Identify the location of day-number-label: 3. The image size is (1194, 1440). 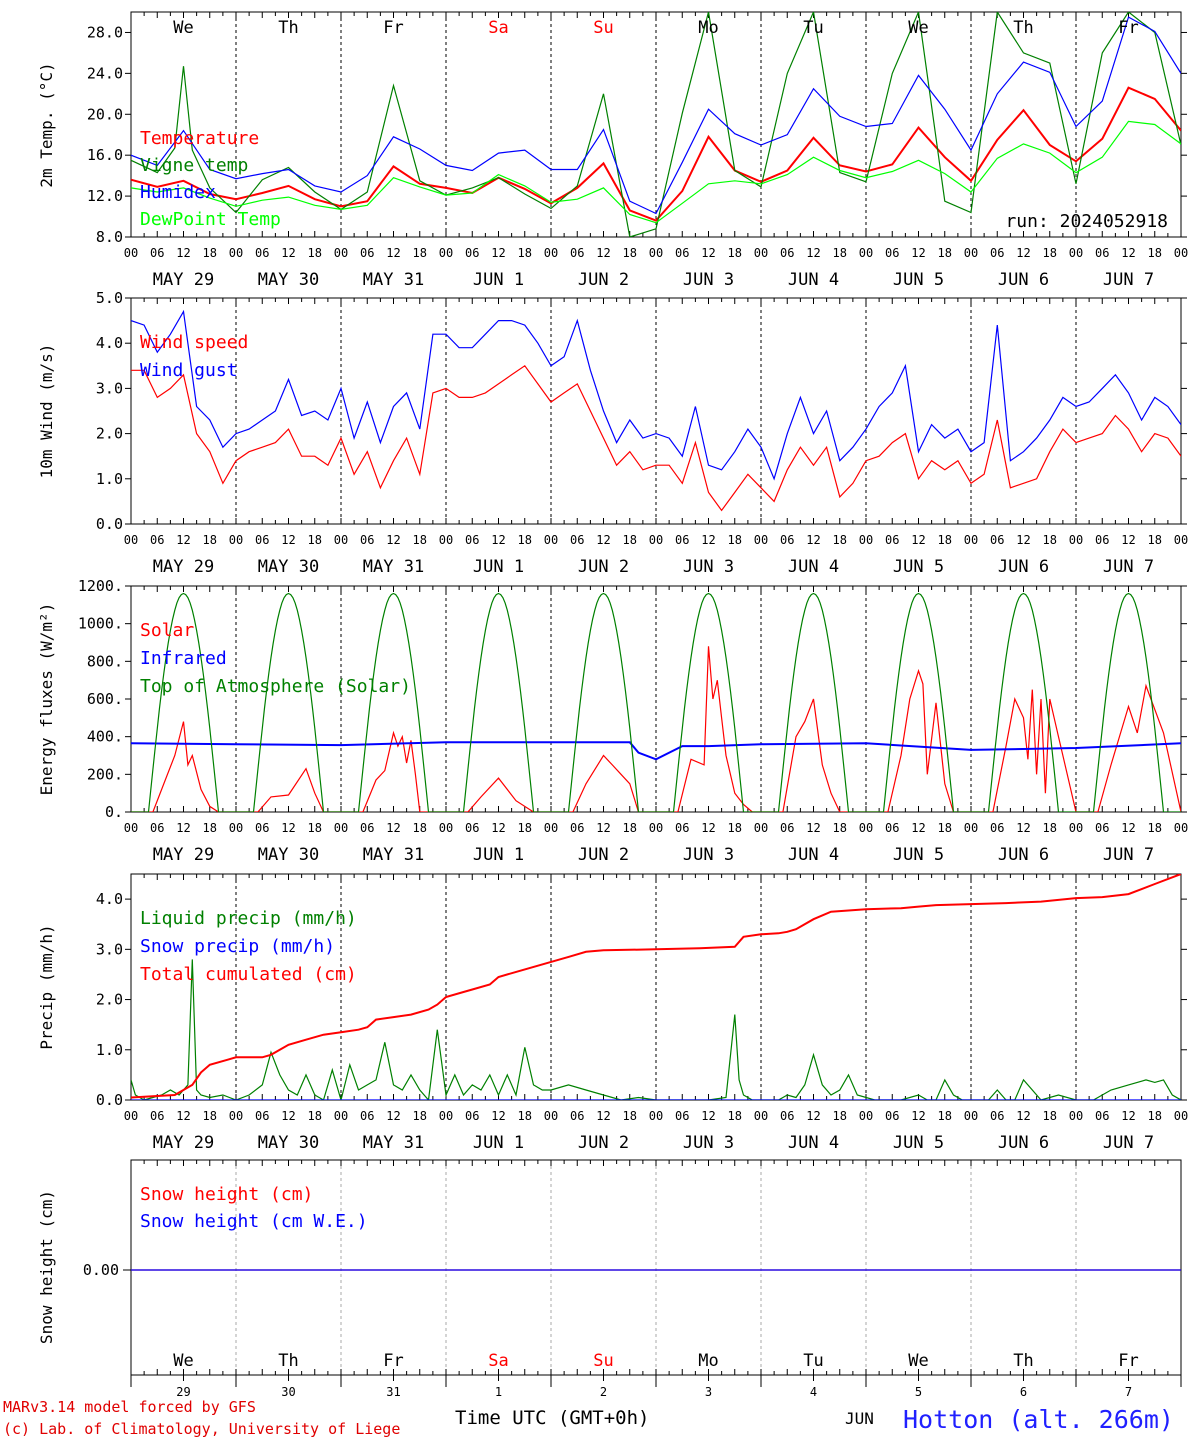
(708, 1392).